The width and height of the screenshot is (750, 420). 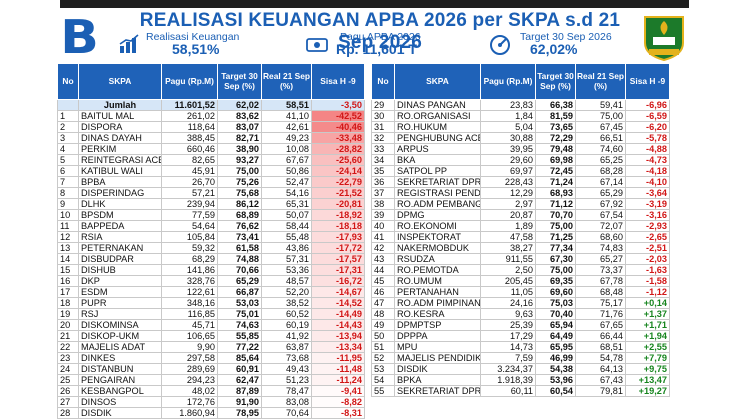 I want to click on table-row: 8 DISPERINDAG 57,21 75,68 54,16 -21,52, so click(x=211, y=193).